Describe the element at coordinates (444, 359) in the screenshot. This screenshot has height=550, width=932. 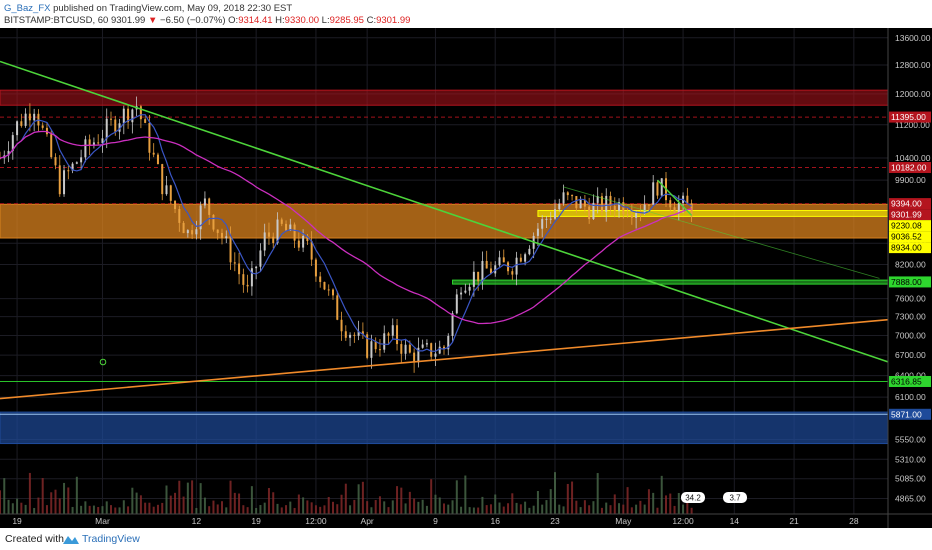
I see `trendline` at that location.